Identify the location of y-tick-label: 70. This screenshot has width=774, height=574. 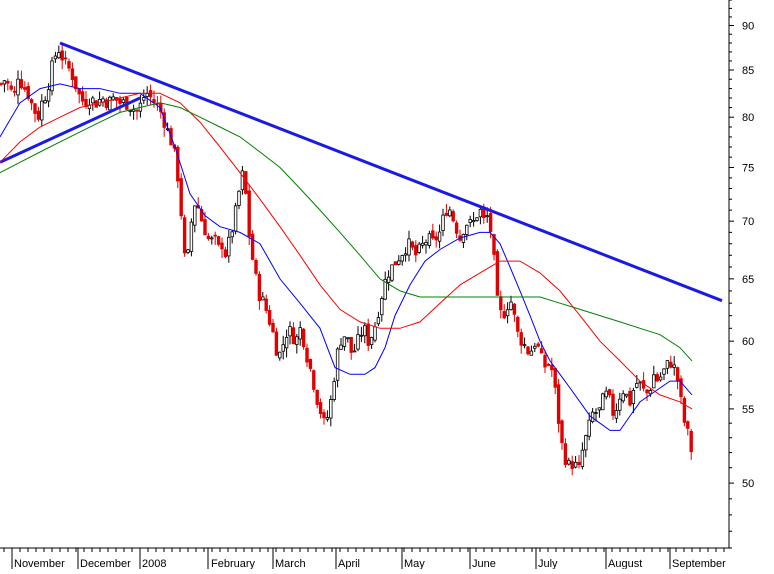
(748, 222).